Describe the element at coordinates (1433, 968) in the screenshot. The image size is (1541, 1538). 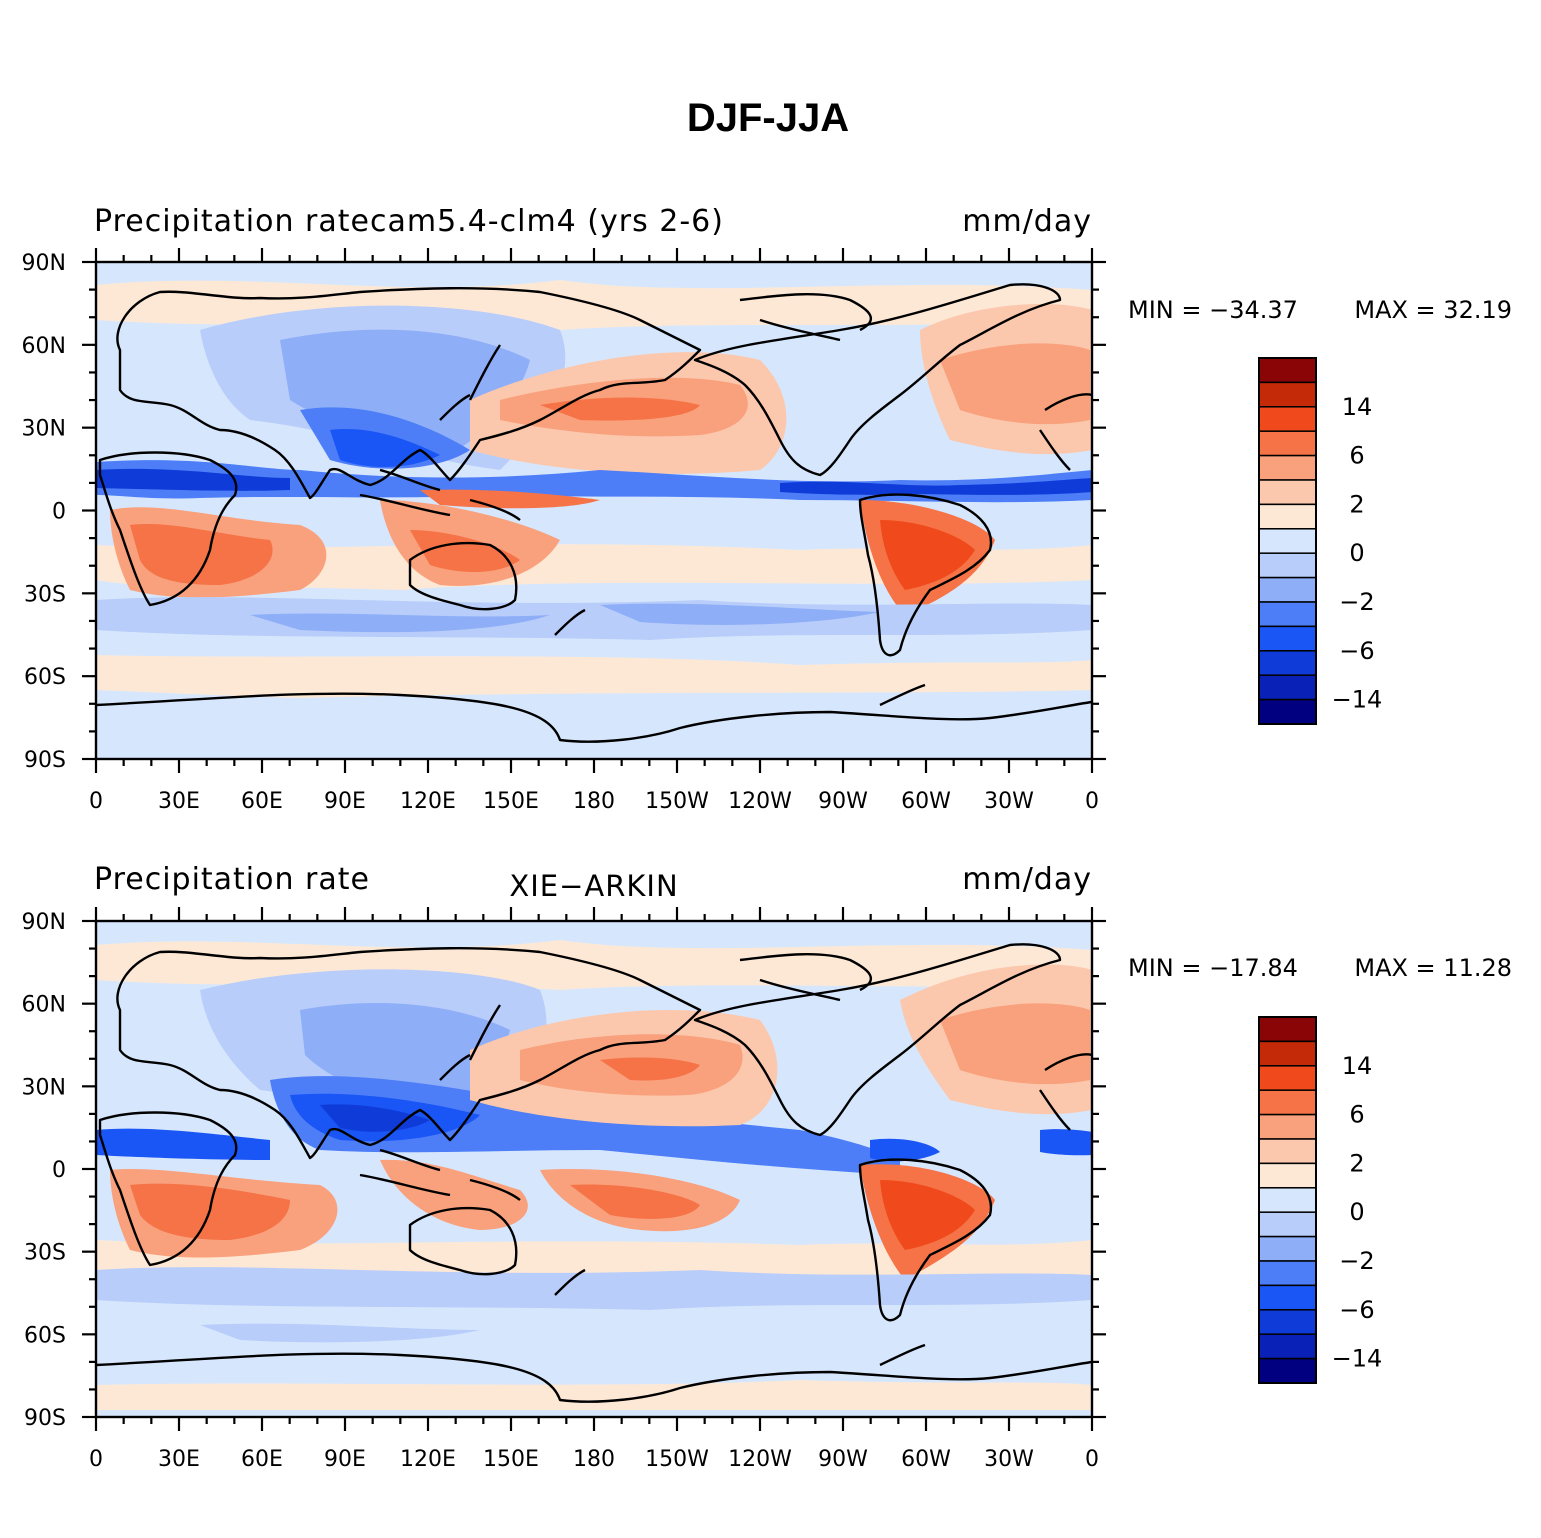
I see `max-label: MAX = 11.28` at that location.